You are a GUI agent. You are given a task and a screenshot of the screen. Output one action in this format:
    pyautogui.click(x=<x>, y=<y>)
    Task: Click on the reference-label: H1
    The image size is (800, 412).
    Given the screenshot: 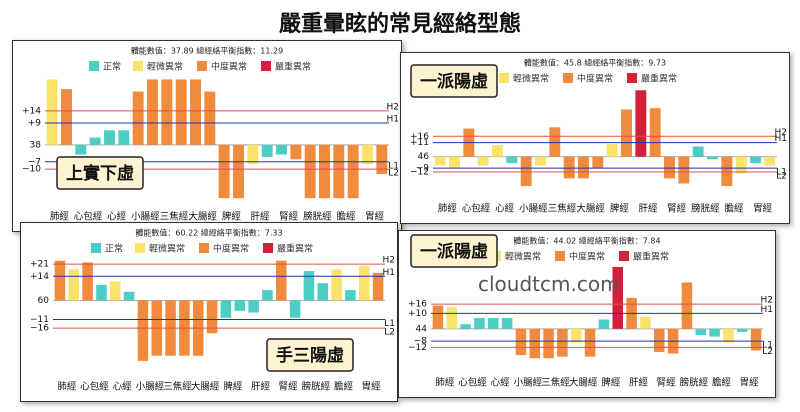 What is the action you would take?
    pyautogui.click(x=389, y=273)
    